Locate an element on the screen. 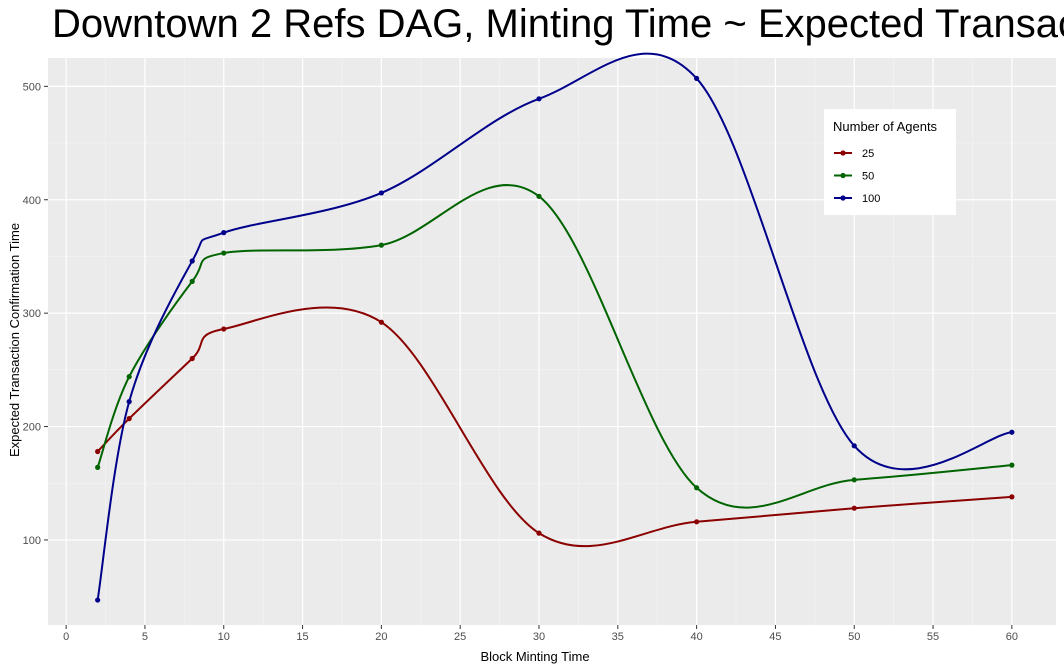 The image size is (1064, 671). x-tick-label: 40 is located at coordinates (696, 637).